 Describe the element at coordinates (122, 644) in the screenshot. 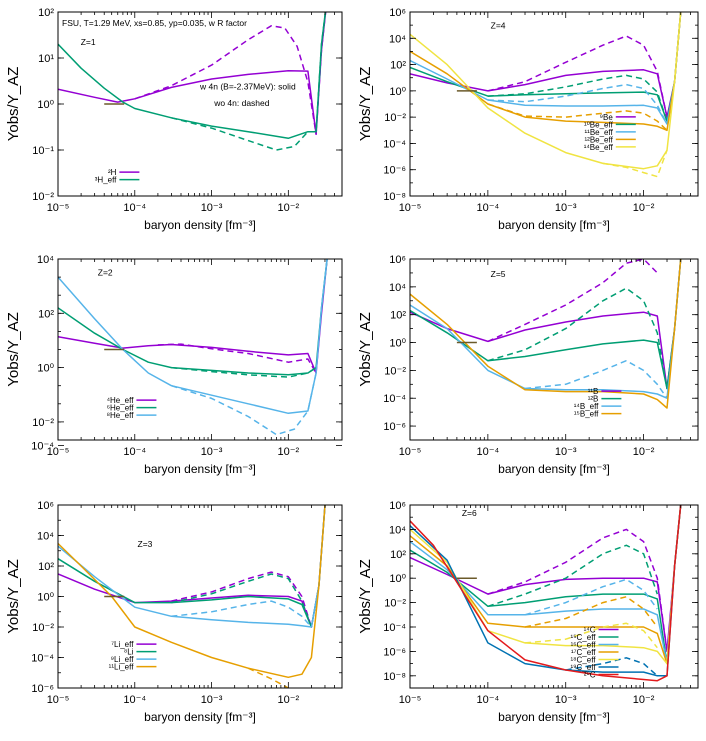

I see `legend-entry-label: ⁷Li_eff` at that location.